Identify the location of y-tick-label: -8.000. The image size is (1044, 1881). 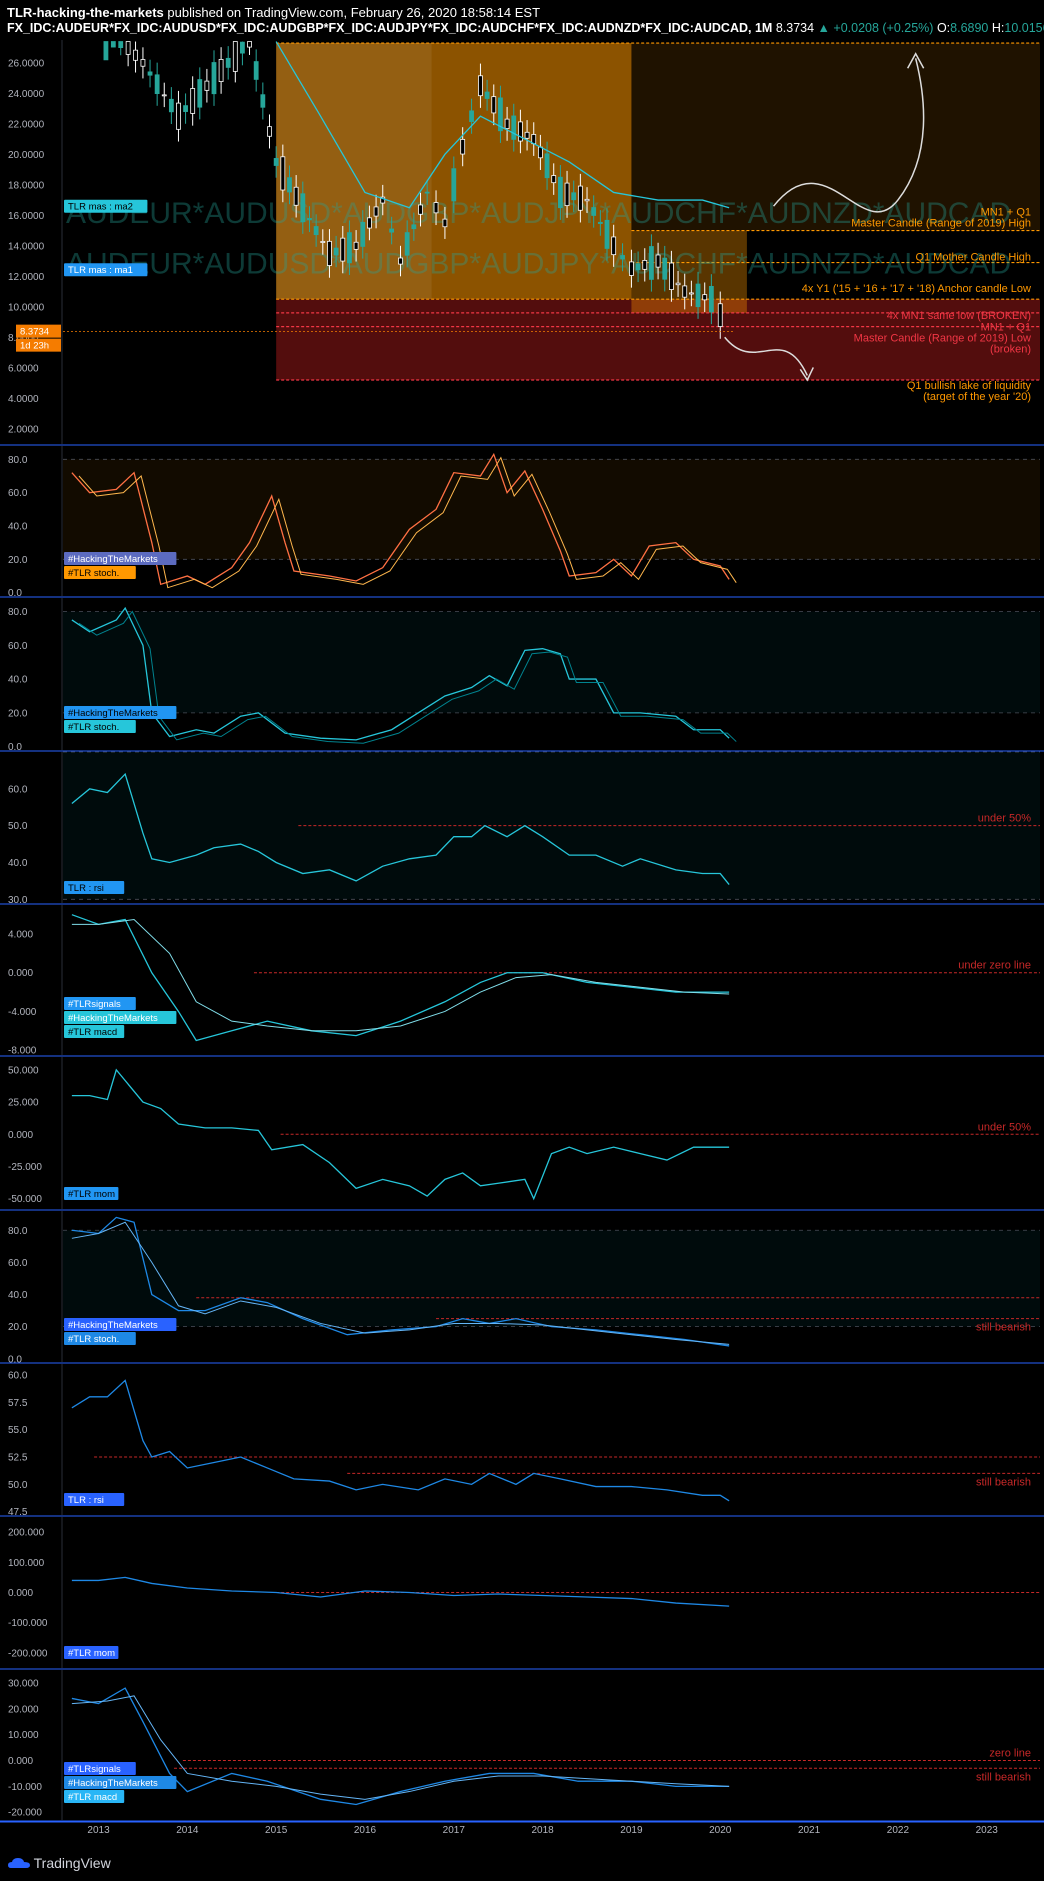
(22, 1051).